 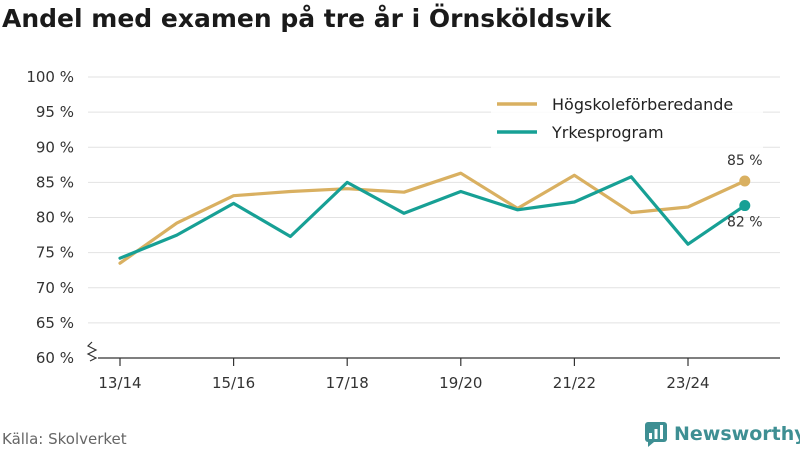 What do you see at coordinates (233, 383) in the screenshot?
I see `x-tick-label: 15/16` at bounding box center [233, 383].